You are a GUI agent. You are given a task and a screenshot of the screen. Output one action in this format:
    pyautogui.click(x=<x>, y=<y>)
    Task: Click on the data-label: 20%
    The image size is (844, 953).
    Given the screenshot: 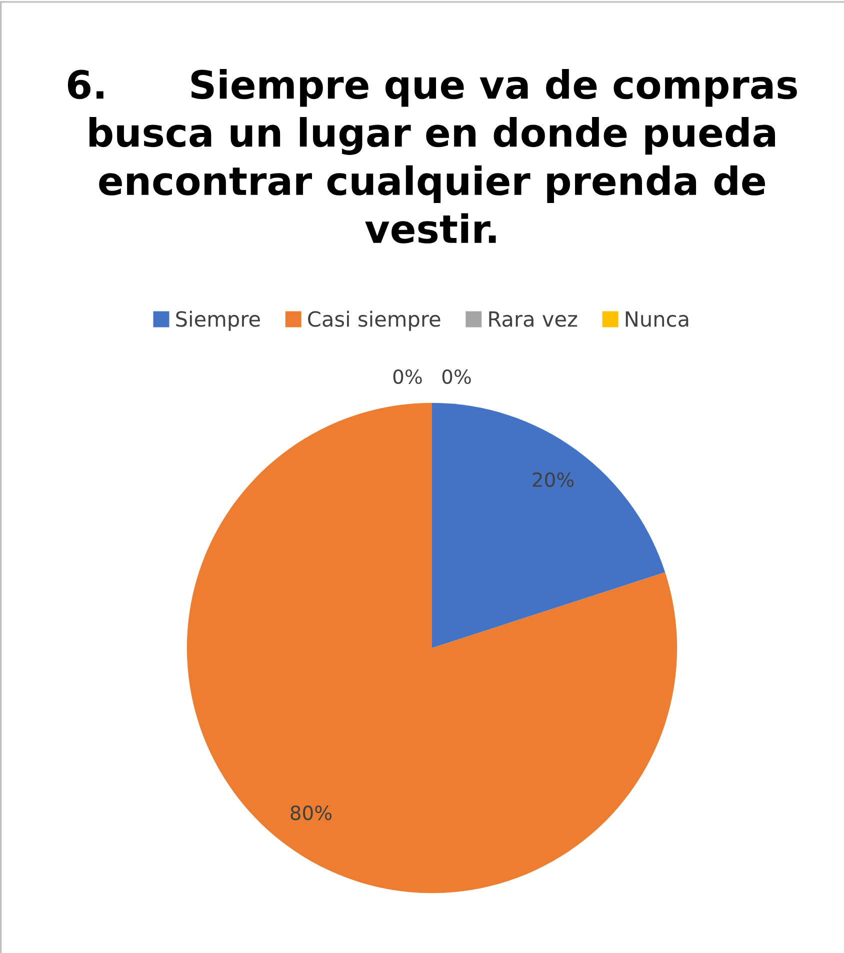 What is the action you would take?
    pyautogui.click(x=553, y=480)
    